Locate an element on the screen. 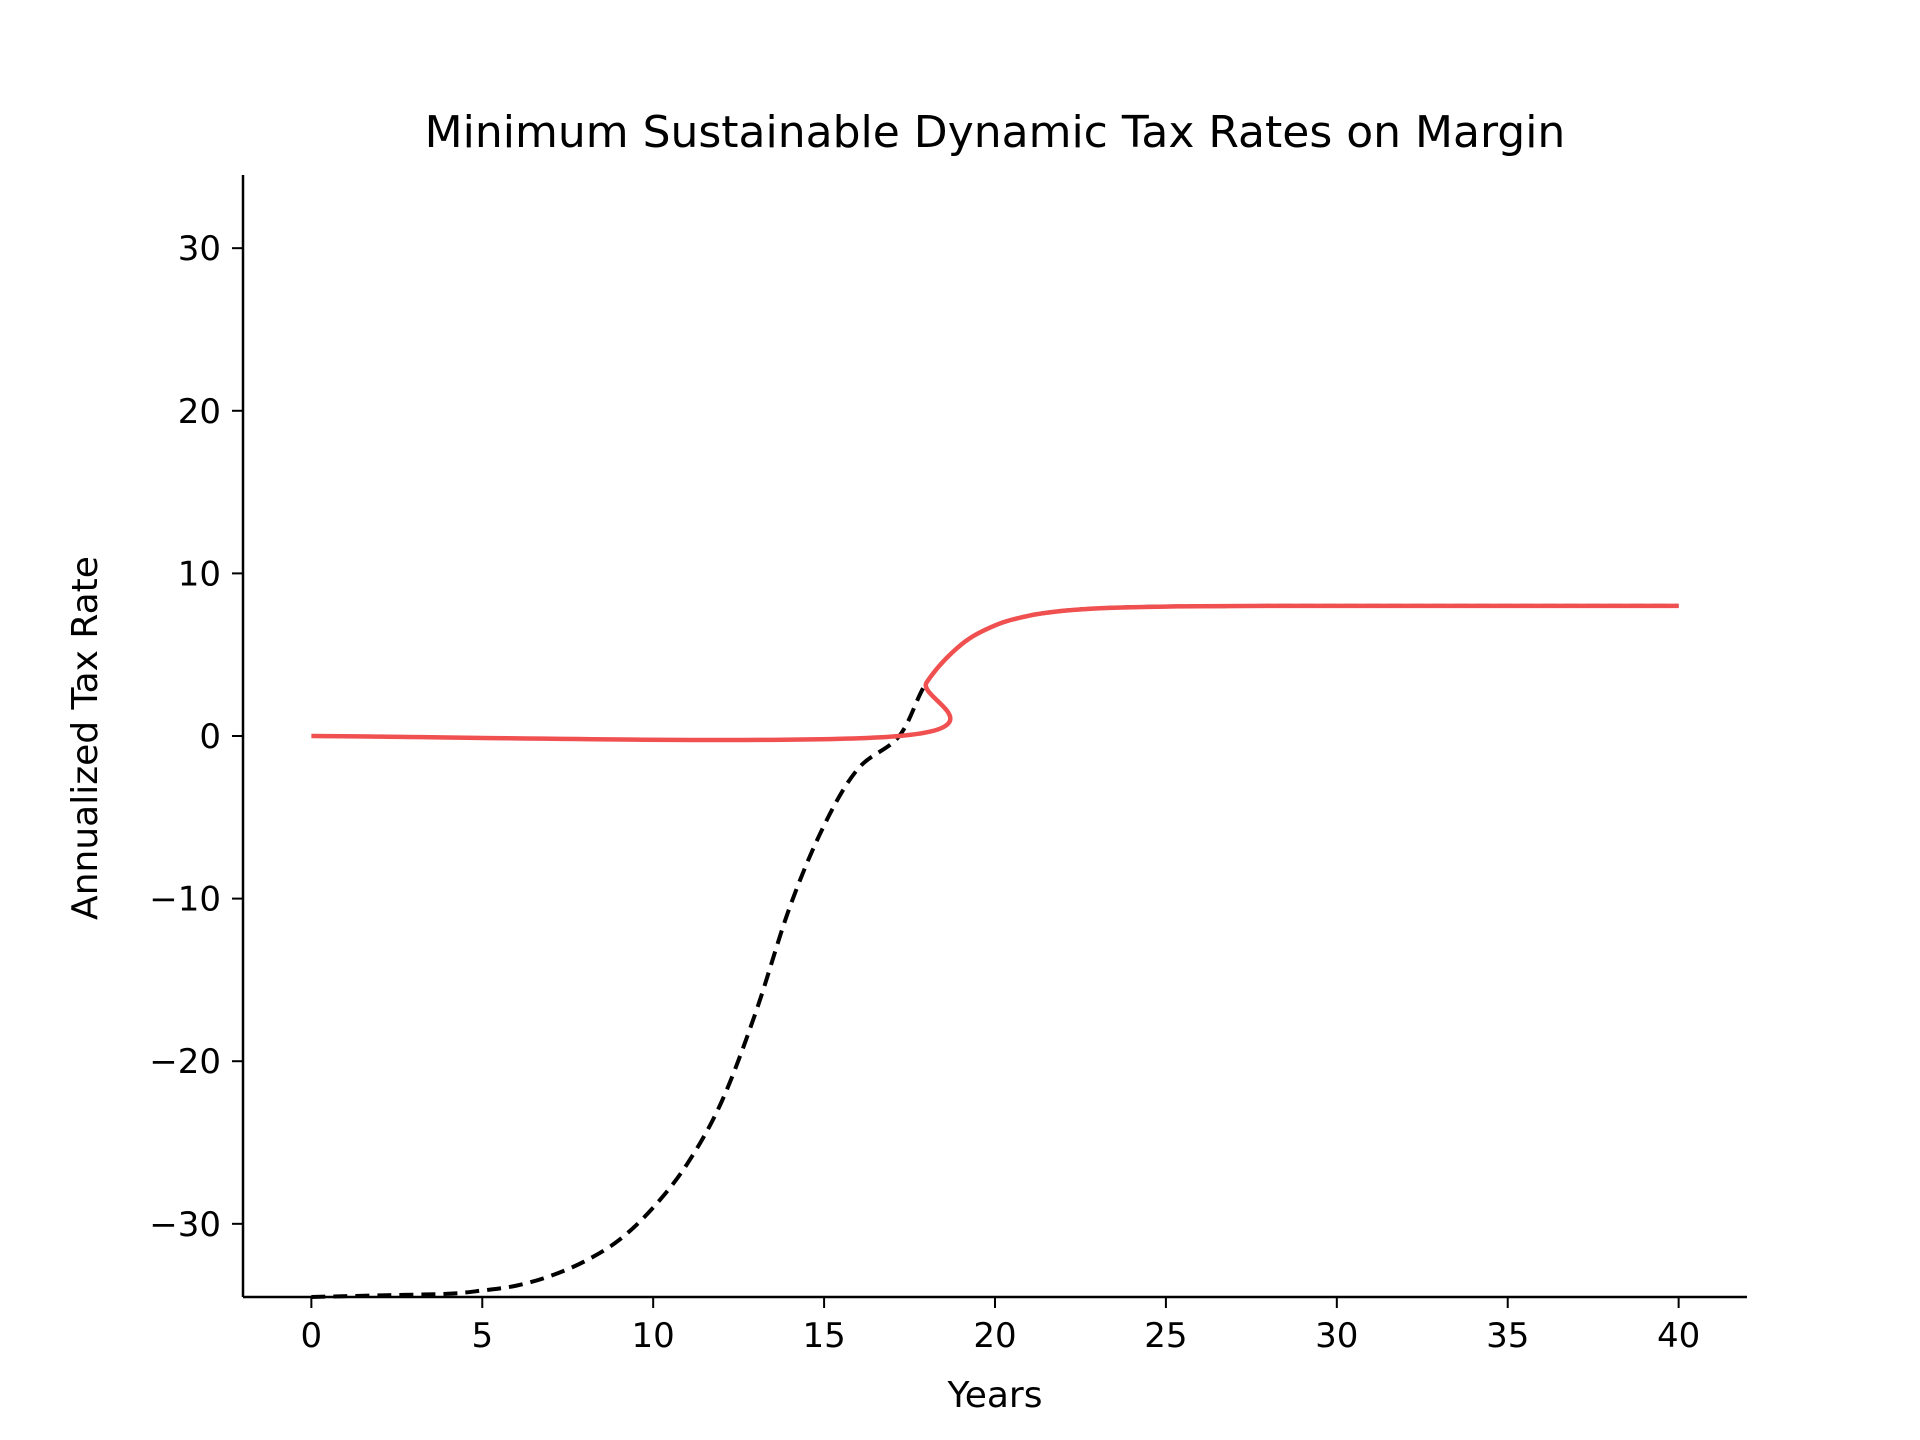 Image resolution: width=1920 pixels, height=1440 pixels. x-tick-label: 0 is located at coordinates (312, 1336).